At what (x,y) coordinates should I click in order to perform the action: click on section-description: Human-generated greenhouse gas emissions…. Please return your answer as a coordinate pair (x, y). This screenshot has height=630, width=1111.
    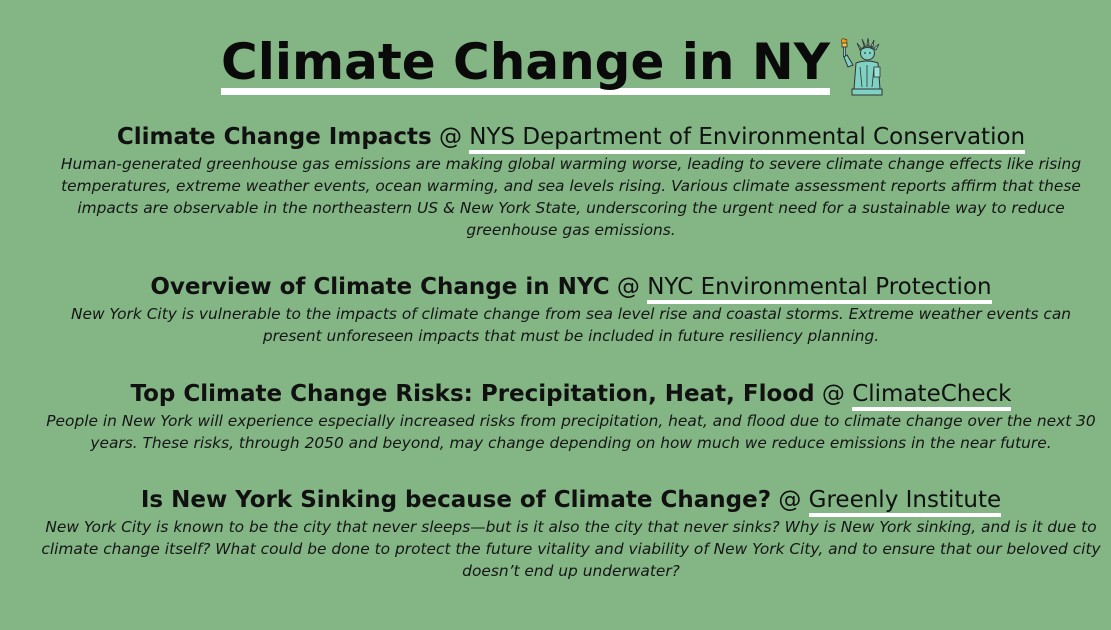
    Looking at the image, I should click on (571, 197).